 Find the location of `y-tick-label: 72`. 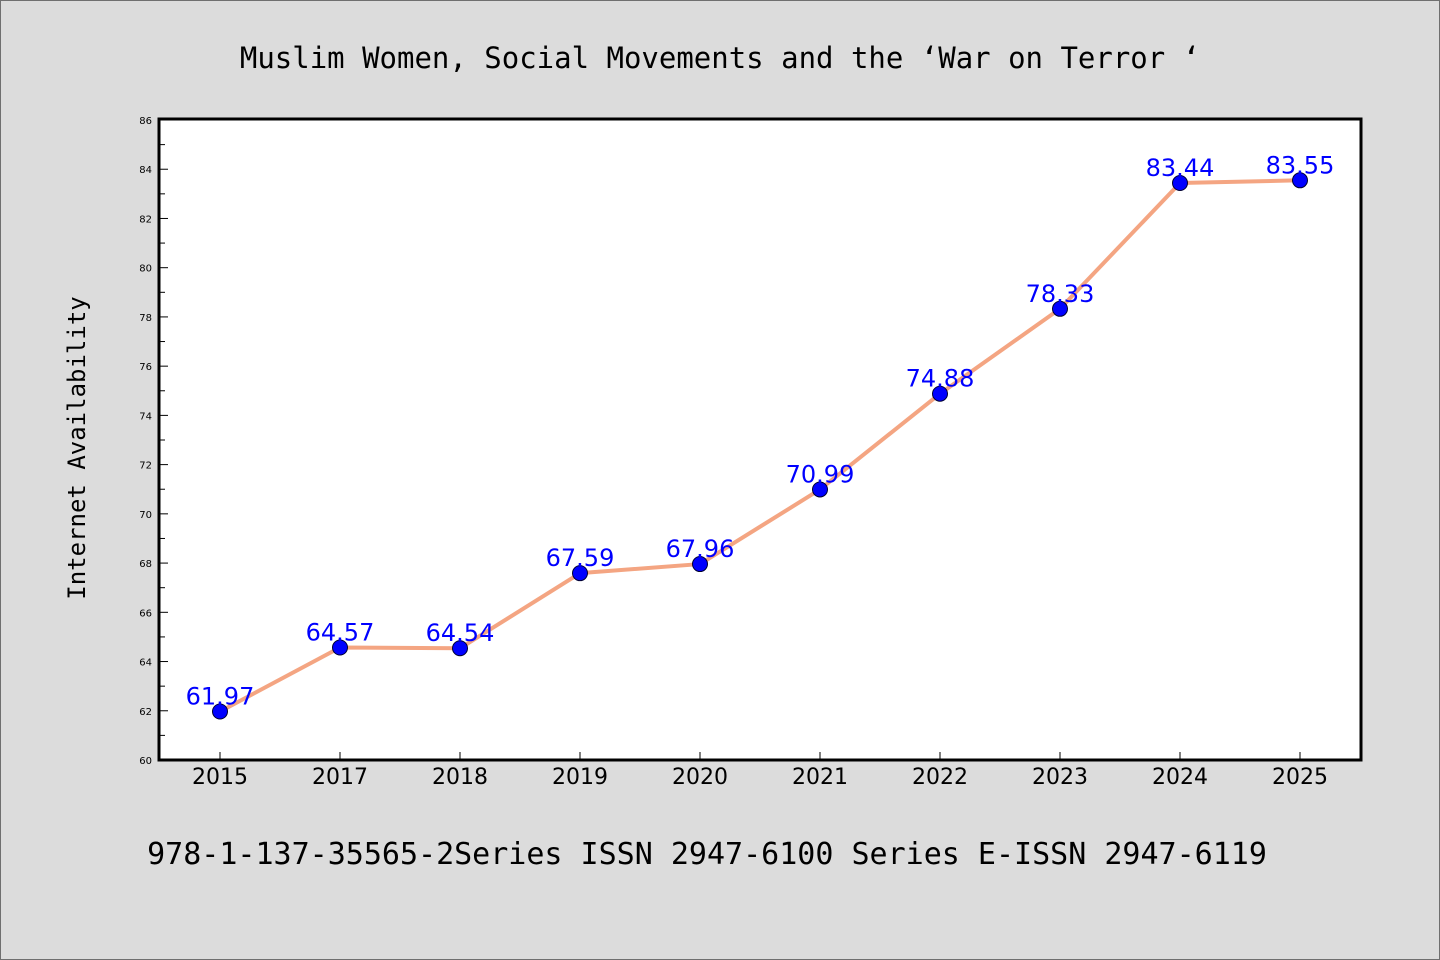

y-tick-label: 72 is located at coordinates (145, 466).